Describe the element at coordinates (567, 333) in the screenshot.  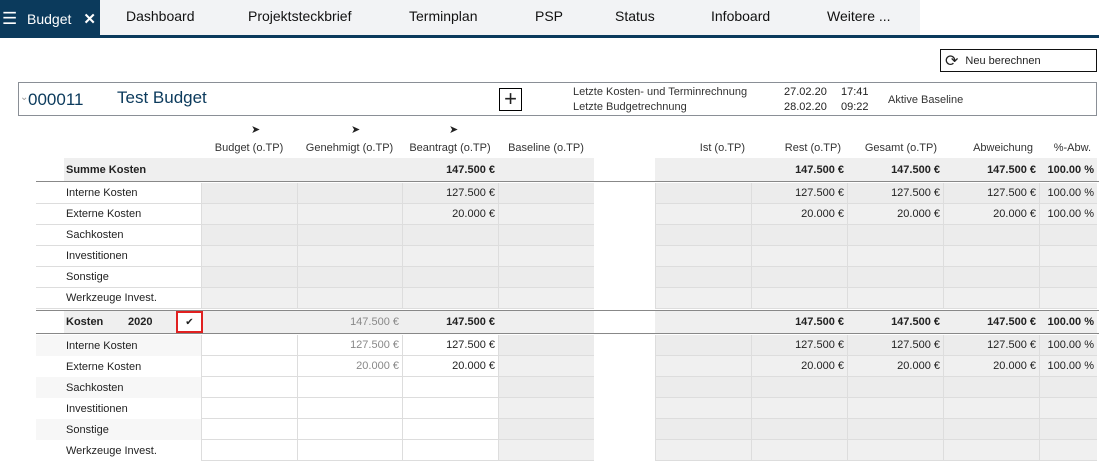
I see `divider` at that location.